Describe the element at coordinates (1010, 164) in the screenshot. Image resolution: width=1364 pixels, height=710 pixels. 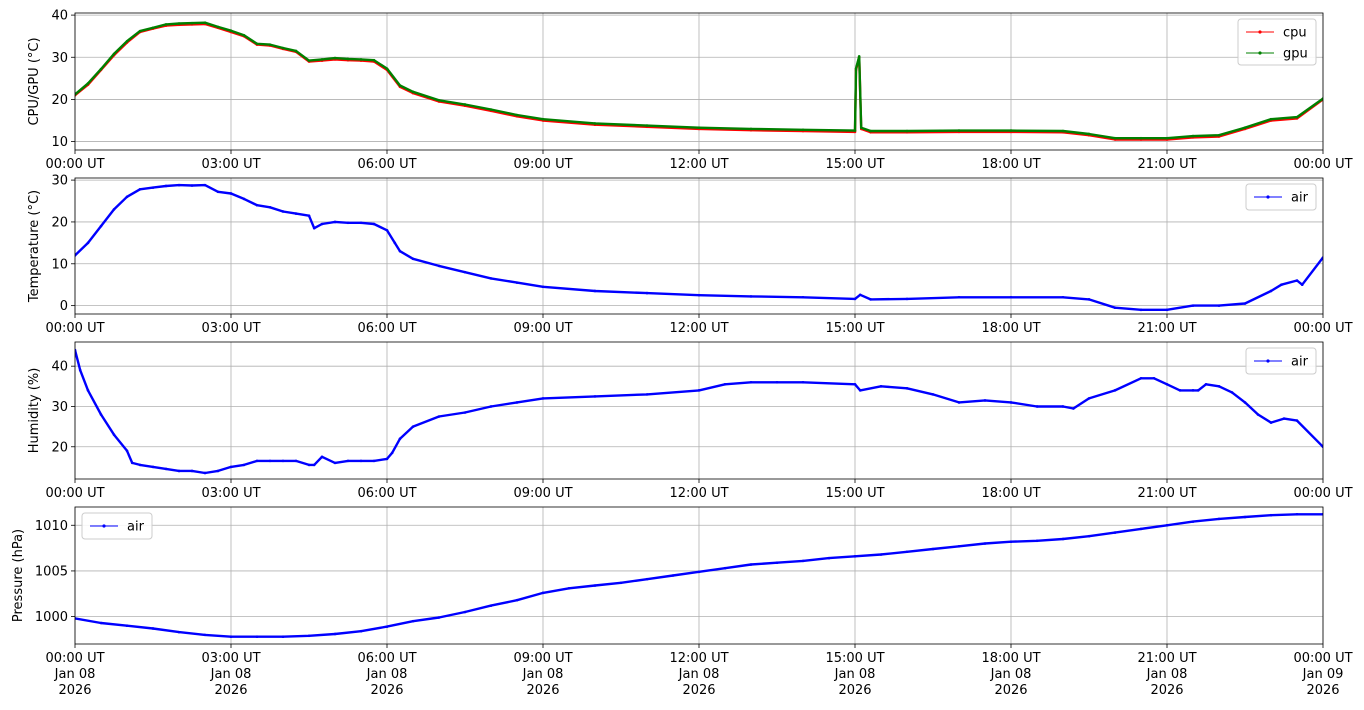
I see `x-tick-label: 18:00 UT` at that location.